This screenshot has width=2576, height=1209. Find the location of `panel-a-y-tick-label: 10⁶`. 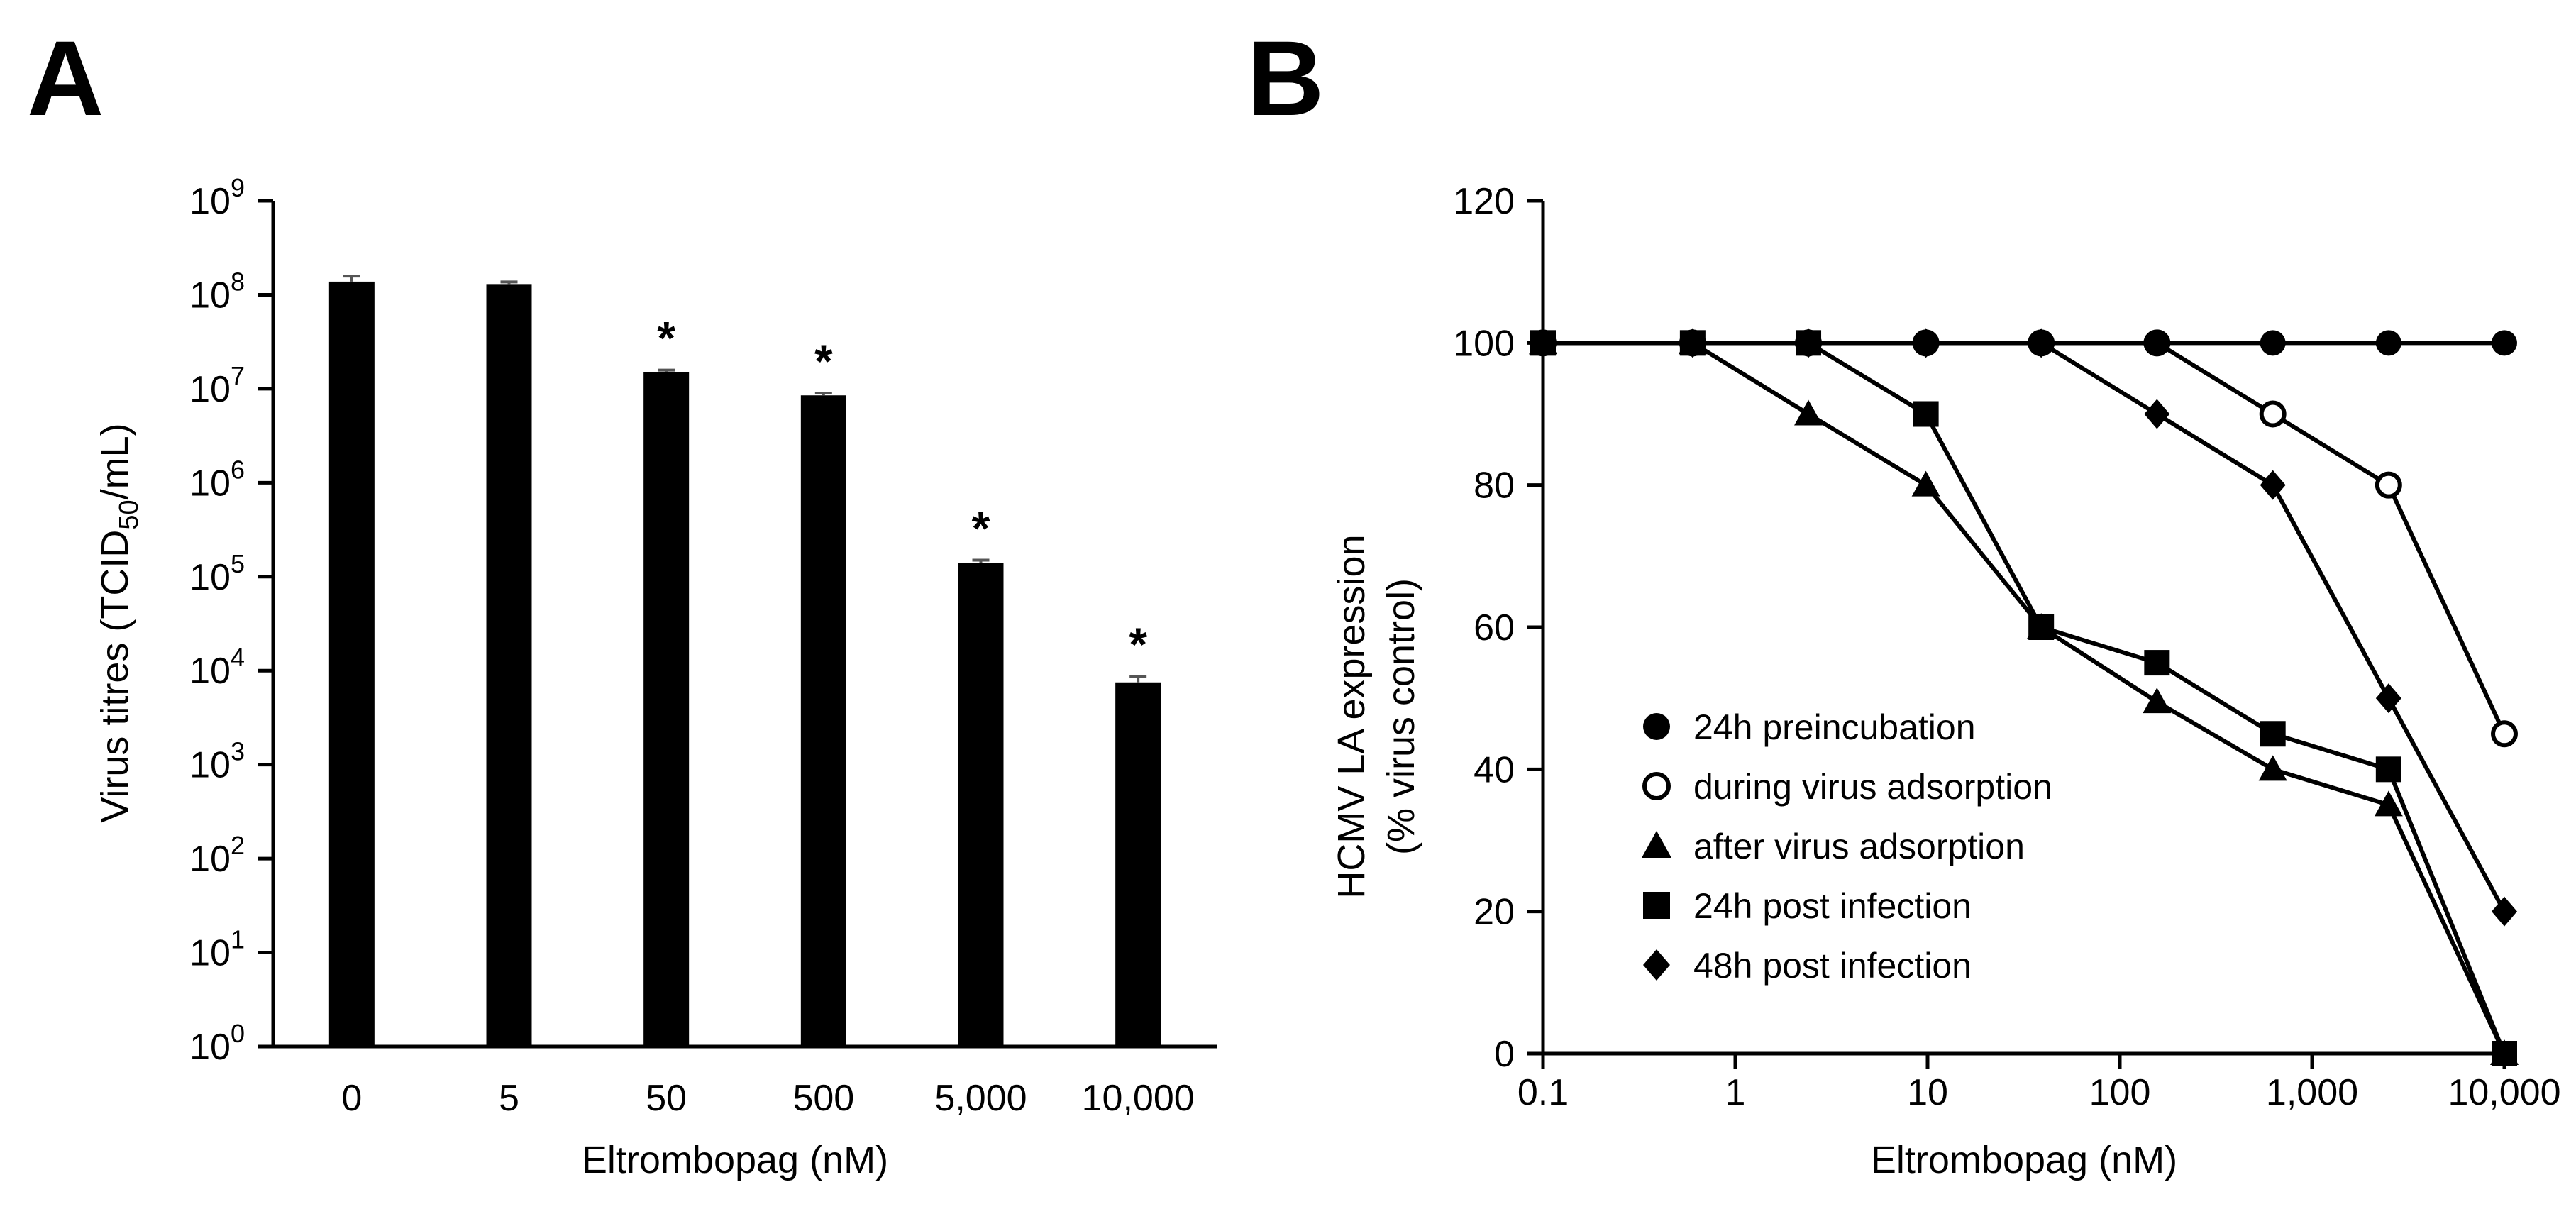

panel-a-y-tick-label: 10⁶ is located at coordinates (217, 479).